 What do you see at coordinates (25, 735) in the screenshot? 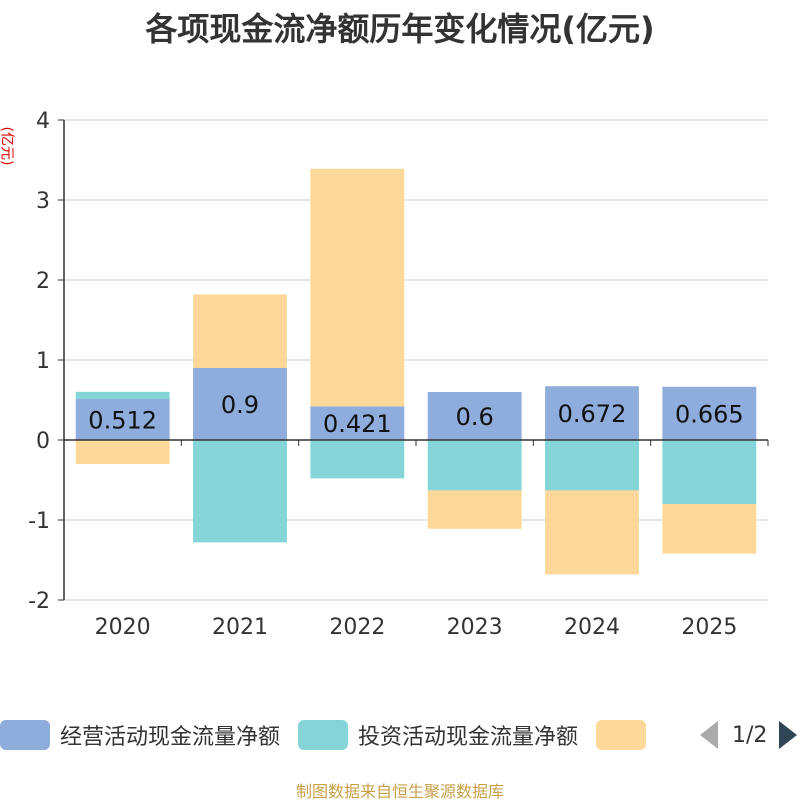
I see `legend-swatch-operating` at bounding box center [25, 735].